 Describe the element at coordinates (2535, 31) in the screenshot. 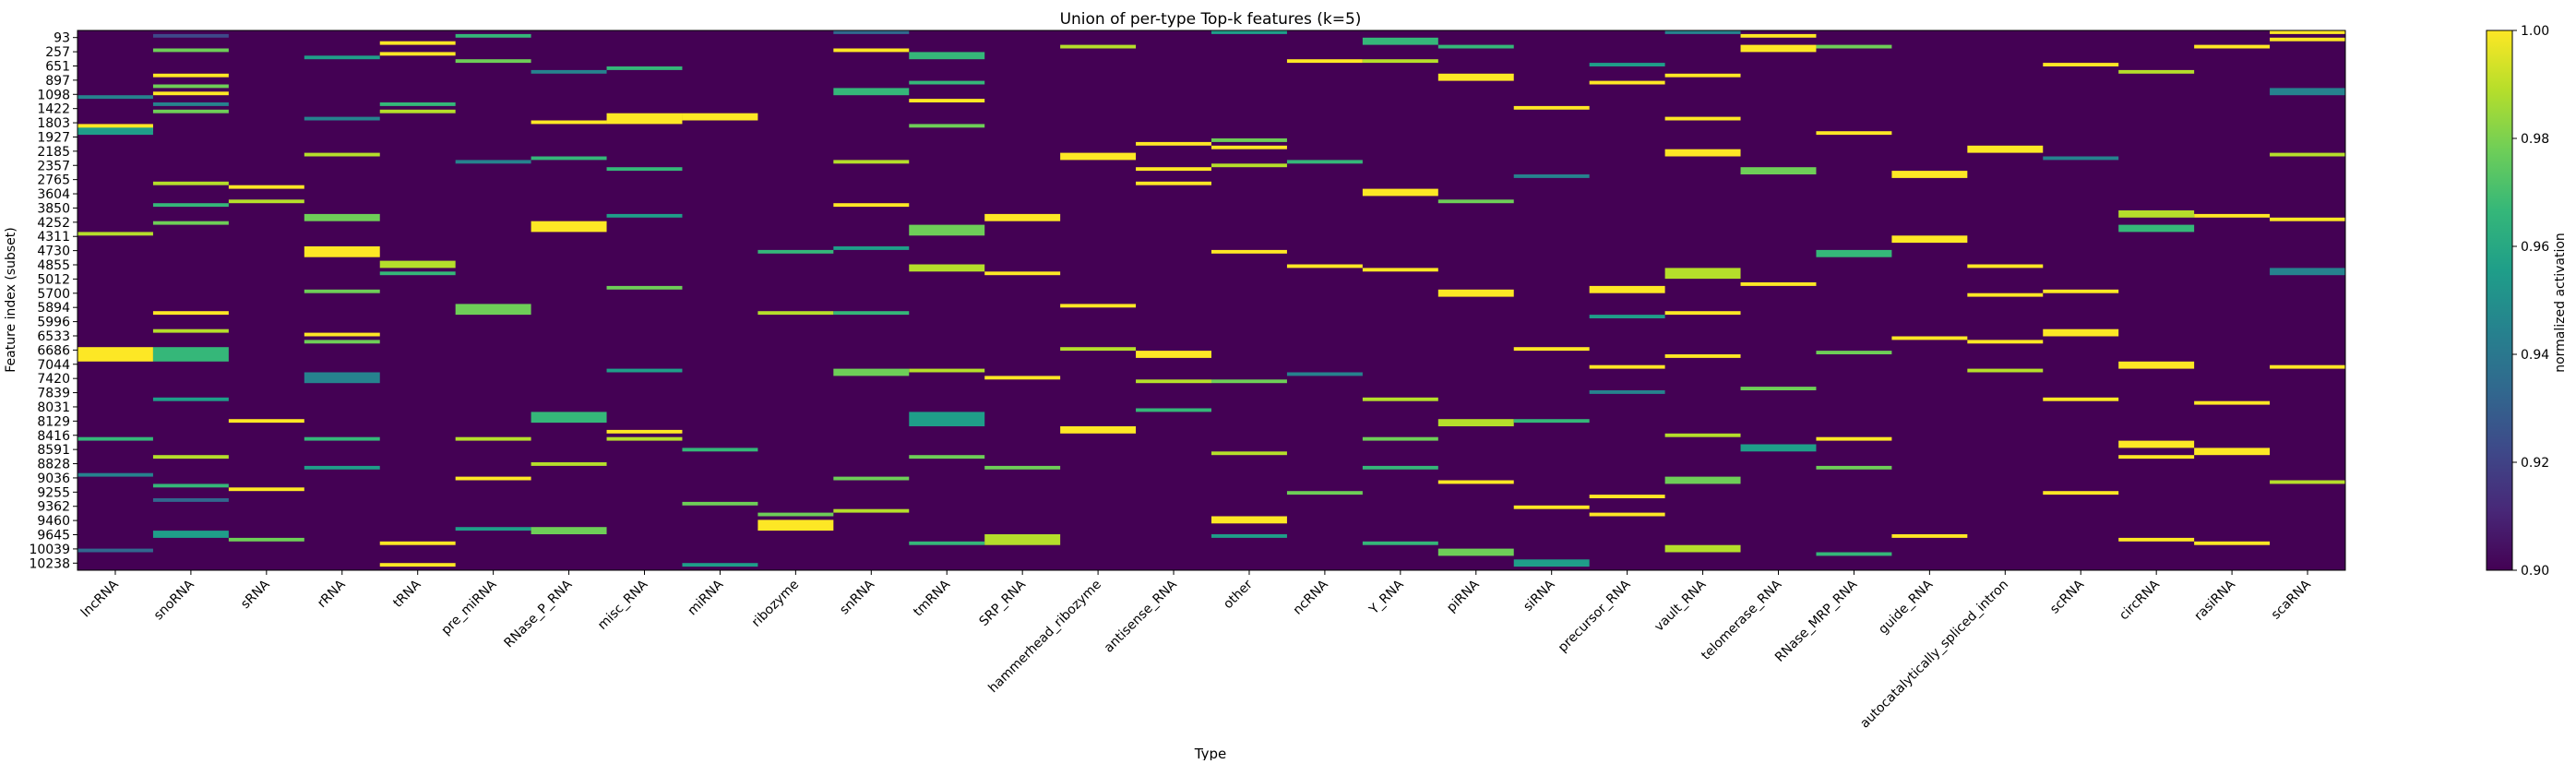

I see `colorbar-tick-label: 1.00` at that location.